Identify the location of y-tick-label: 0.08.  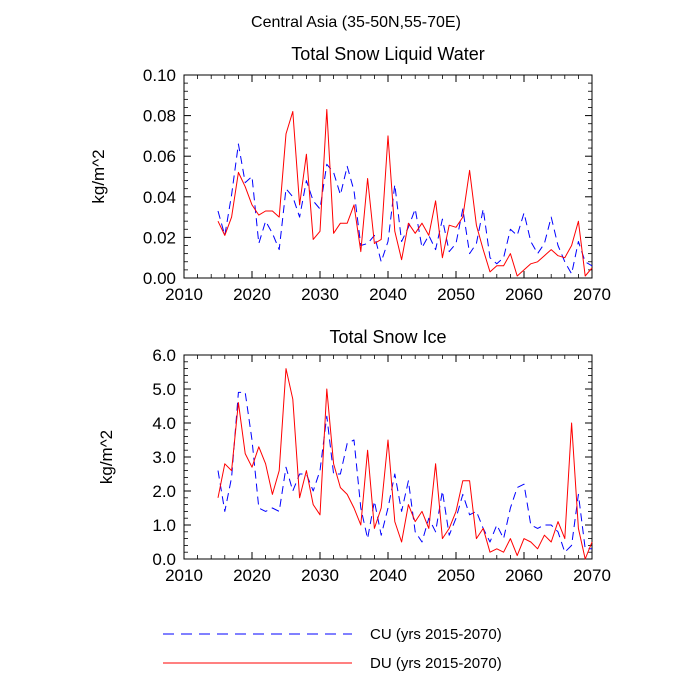
(159, 116).